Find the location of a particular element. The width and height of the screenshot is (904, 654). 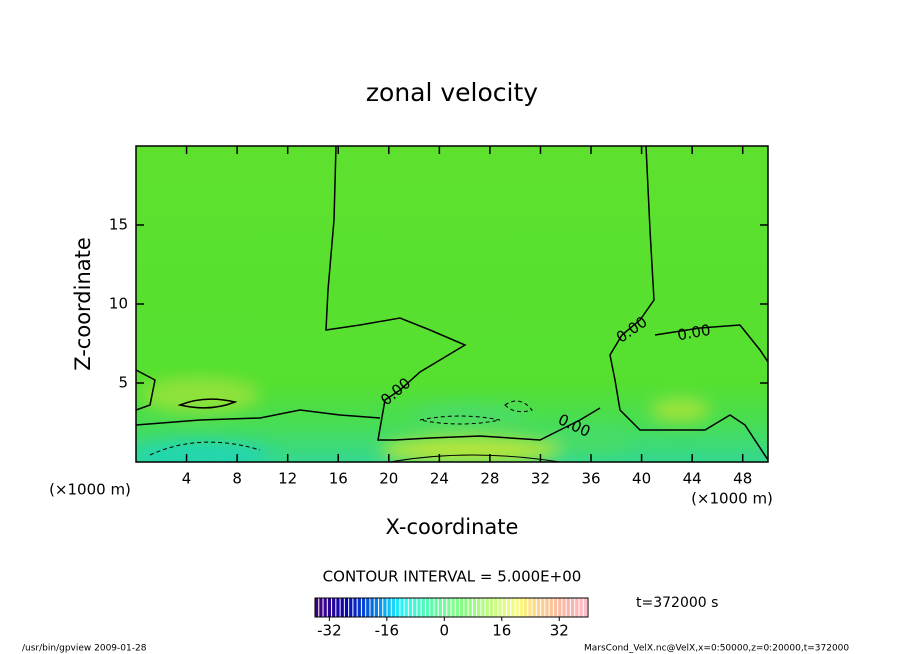

colorbar-tick-label: 0 is located at coordinates (445, 631).